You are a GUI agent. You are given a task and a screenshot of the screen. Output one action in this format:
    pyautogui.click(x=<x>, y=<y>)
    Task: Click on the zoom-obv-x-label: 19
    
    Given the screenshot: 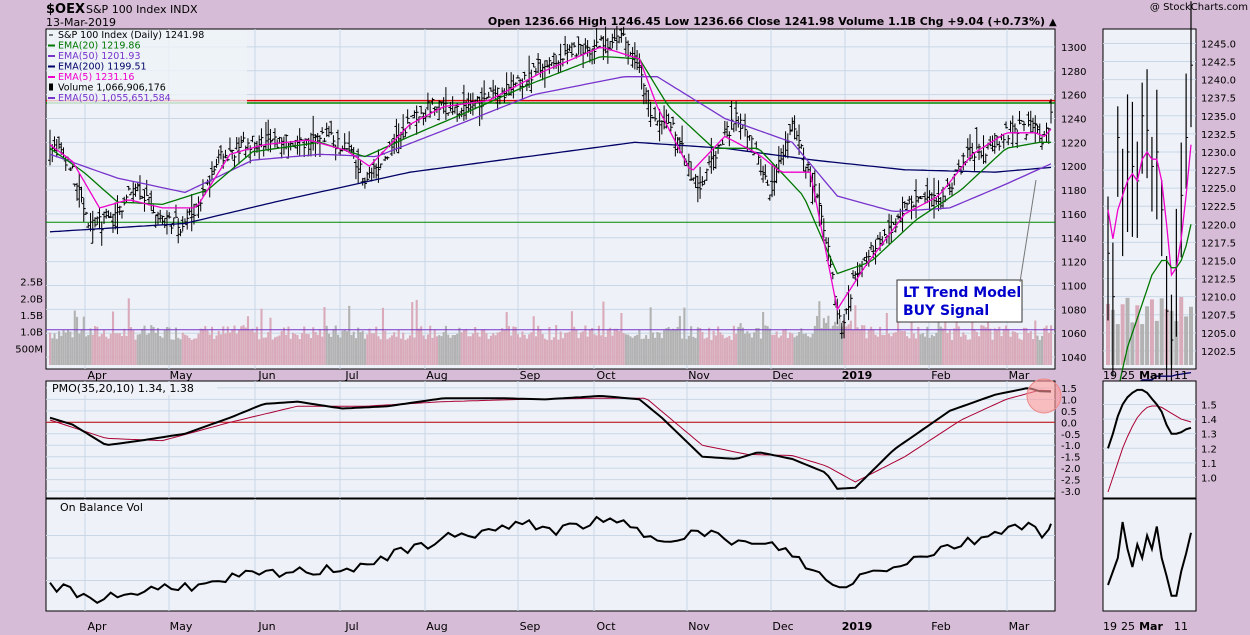 What is the action you would take?
    pyautogui.click(x=1110, y=626)
    